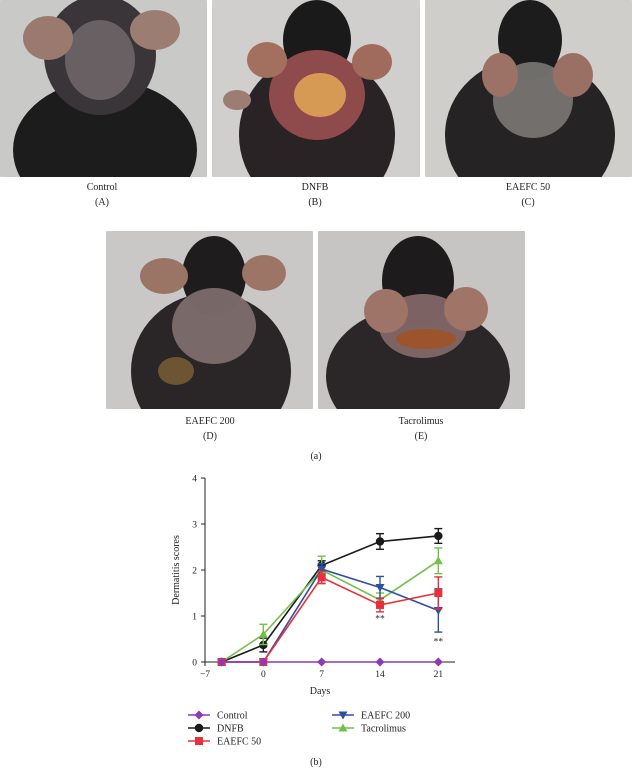 The height and width of the screenshot is (770, 632). Describe the element at coordinates (316, 762) in the screenshot. I see `figure-label-b: (b)` at that location.